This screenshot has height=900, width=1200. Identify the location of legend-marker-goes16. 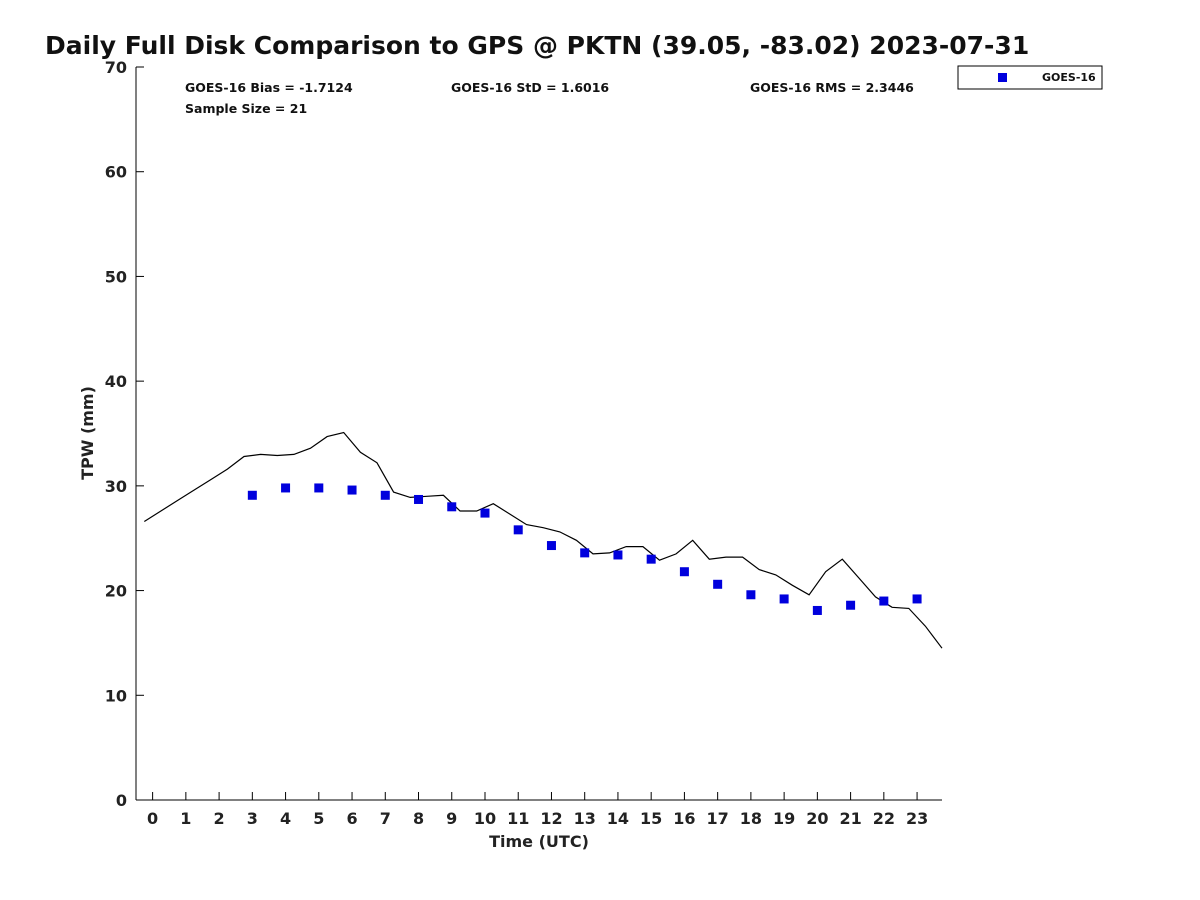
(1002, 77).